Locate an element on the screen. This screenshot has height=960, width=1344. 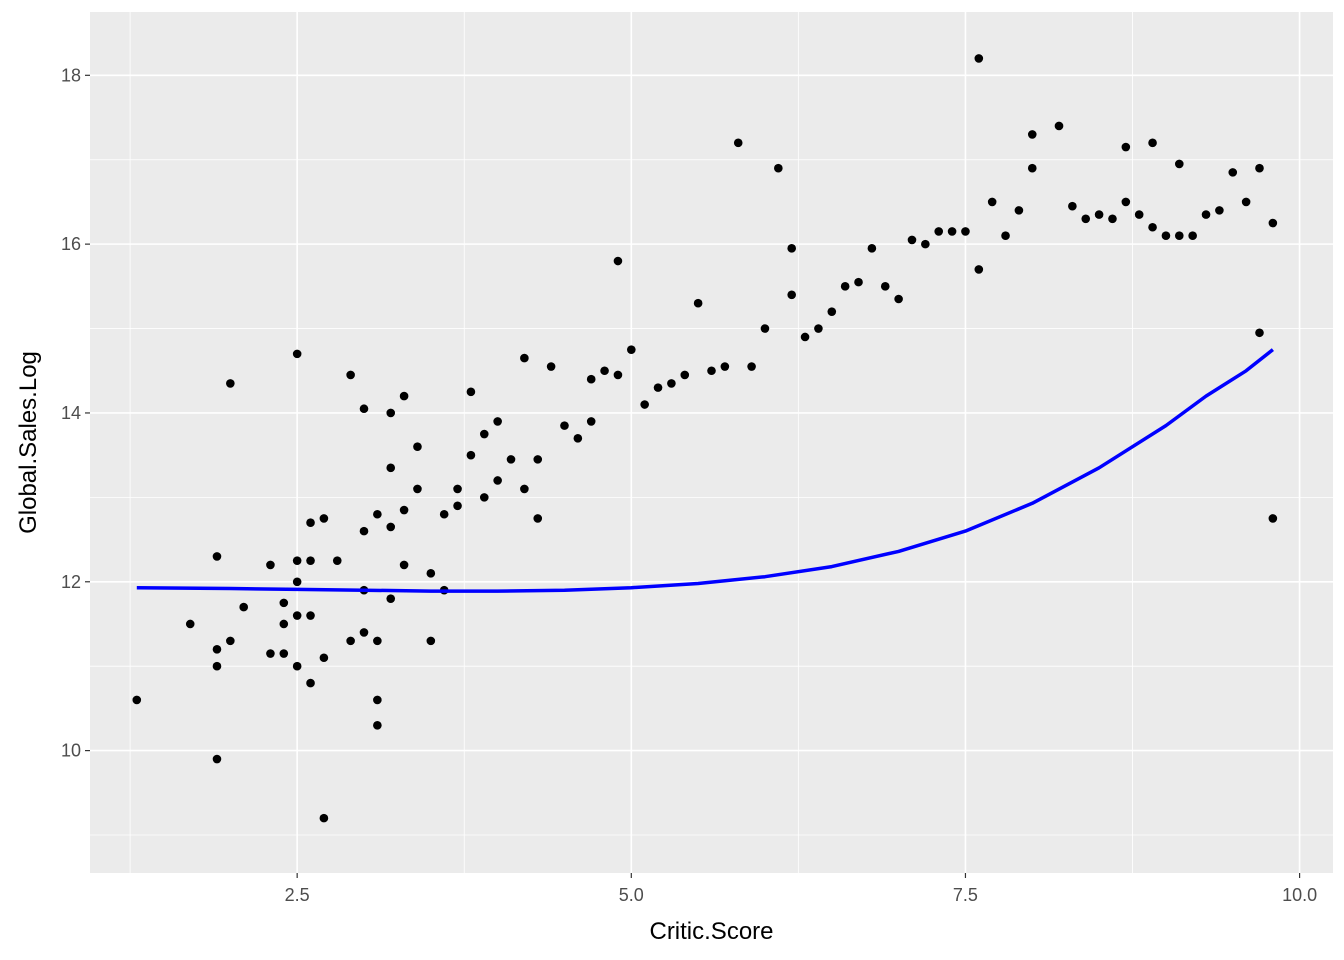
y-axis: 10 12 14 16 18 is located at coordinates (75, 413).